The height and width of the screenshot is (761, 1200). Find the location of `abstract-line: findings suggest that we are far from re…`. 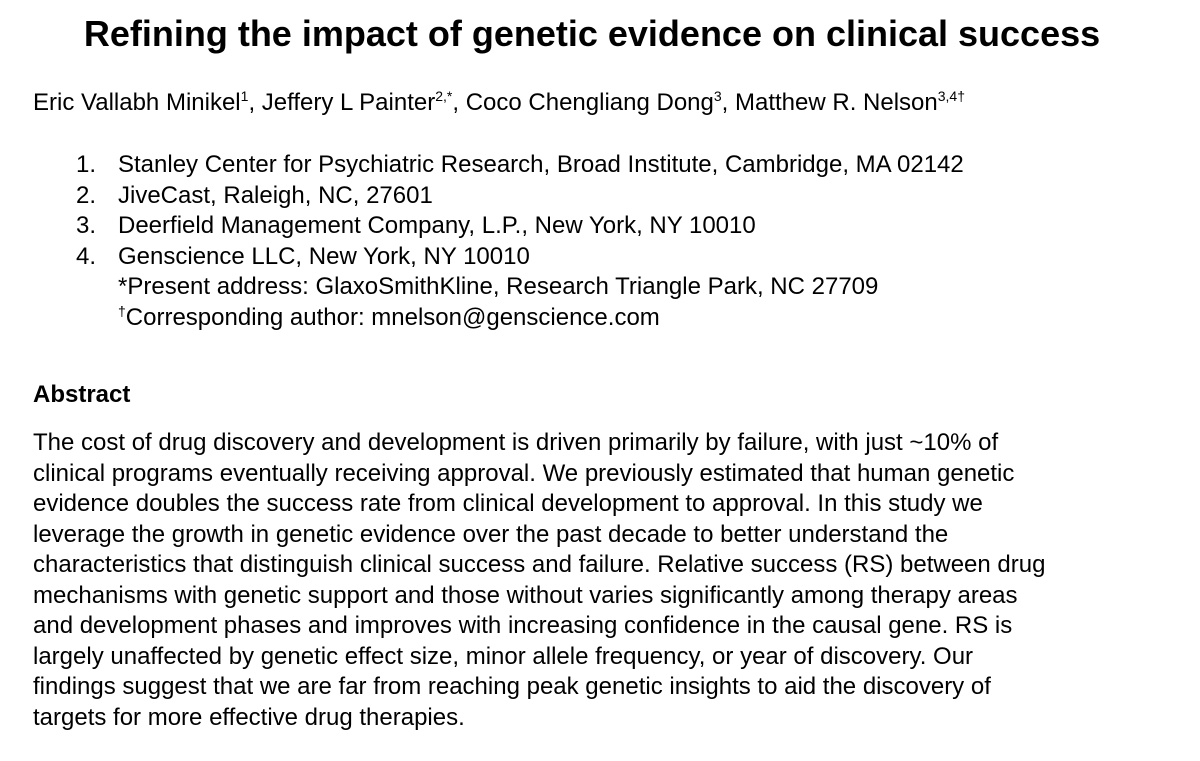

abstract-line: findings suggest that we are far from re… is located at coordinates (512, 686).